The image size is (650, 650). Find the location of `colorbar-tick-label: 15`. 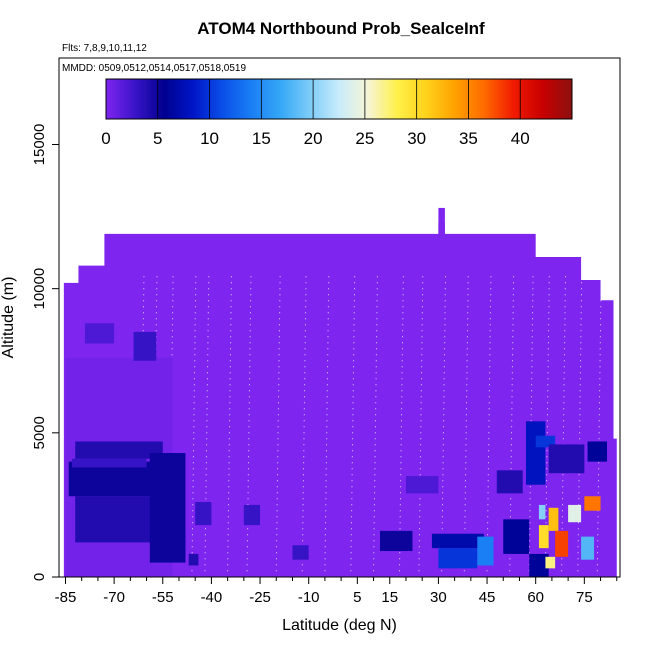

colorbar-tick-label: 15 is located at coordinates (261, 138).